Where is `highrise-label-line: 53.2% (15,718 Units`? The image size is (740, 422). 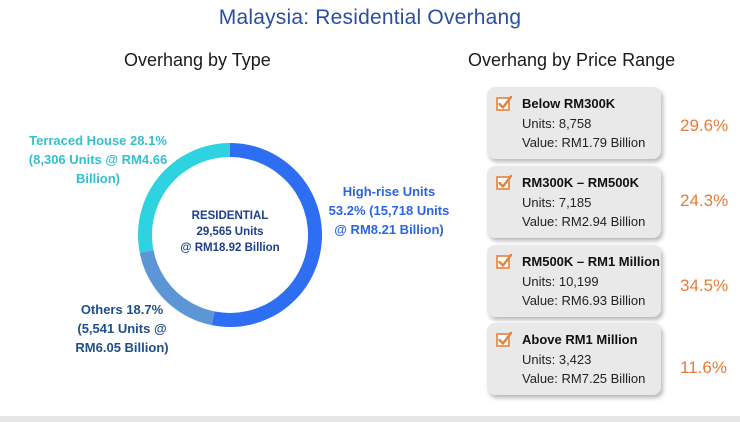 highrise-label-line: 53.2% (15,718 Units is located at coordinates (389, 210).